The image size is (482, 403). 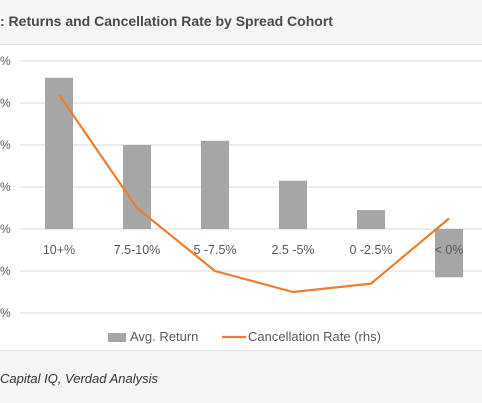 I want to click on footer: Capital IQ, Verdad Analysis, so click(x=241, y=376).